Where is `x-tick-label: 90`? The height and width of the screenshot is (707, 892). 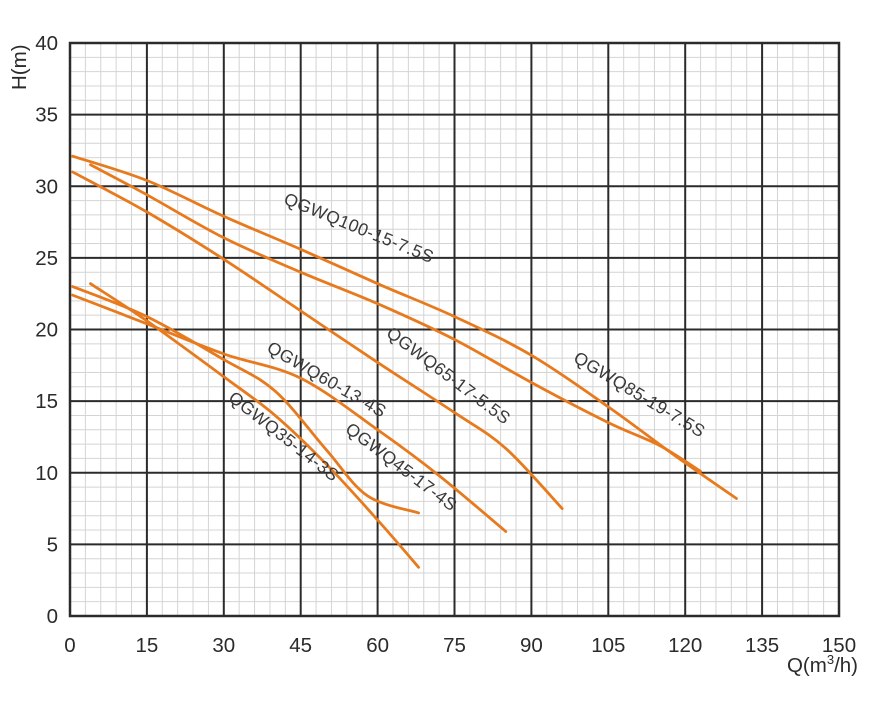 x-tick-label: 90 is located at coordinates (531, 645).